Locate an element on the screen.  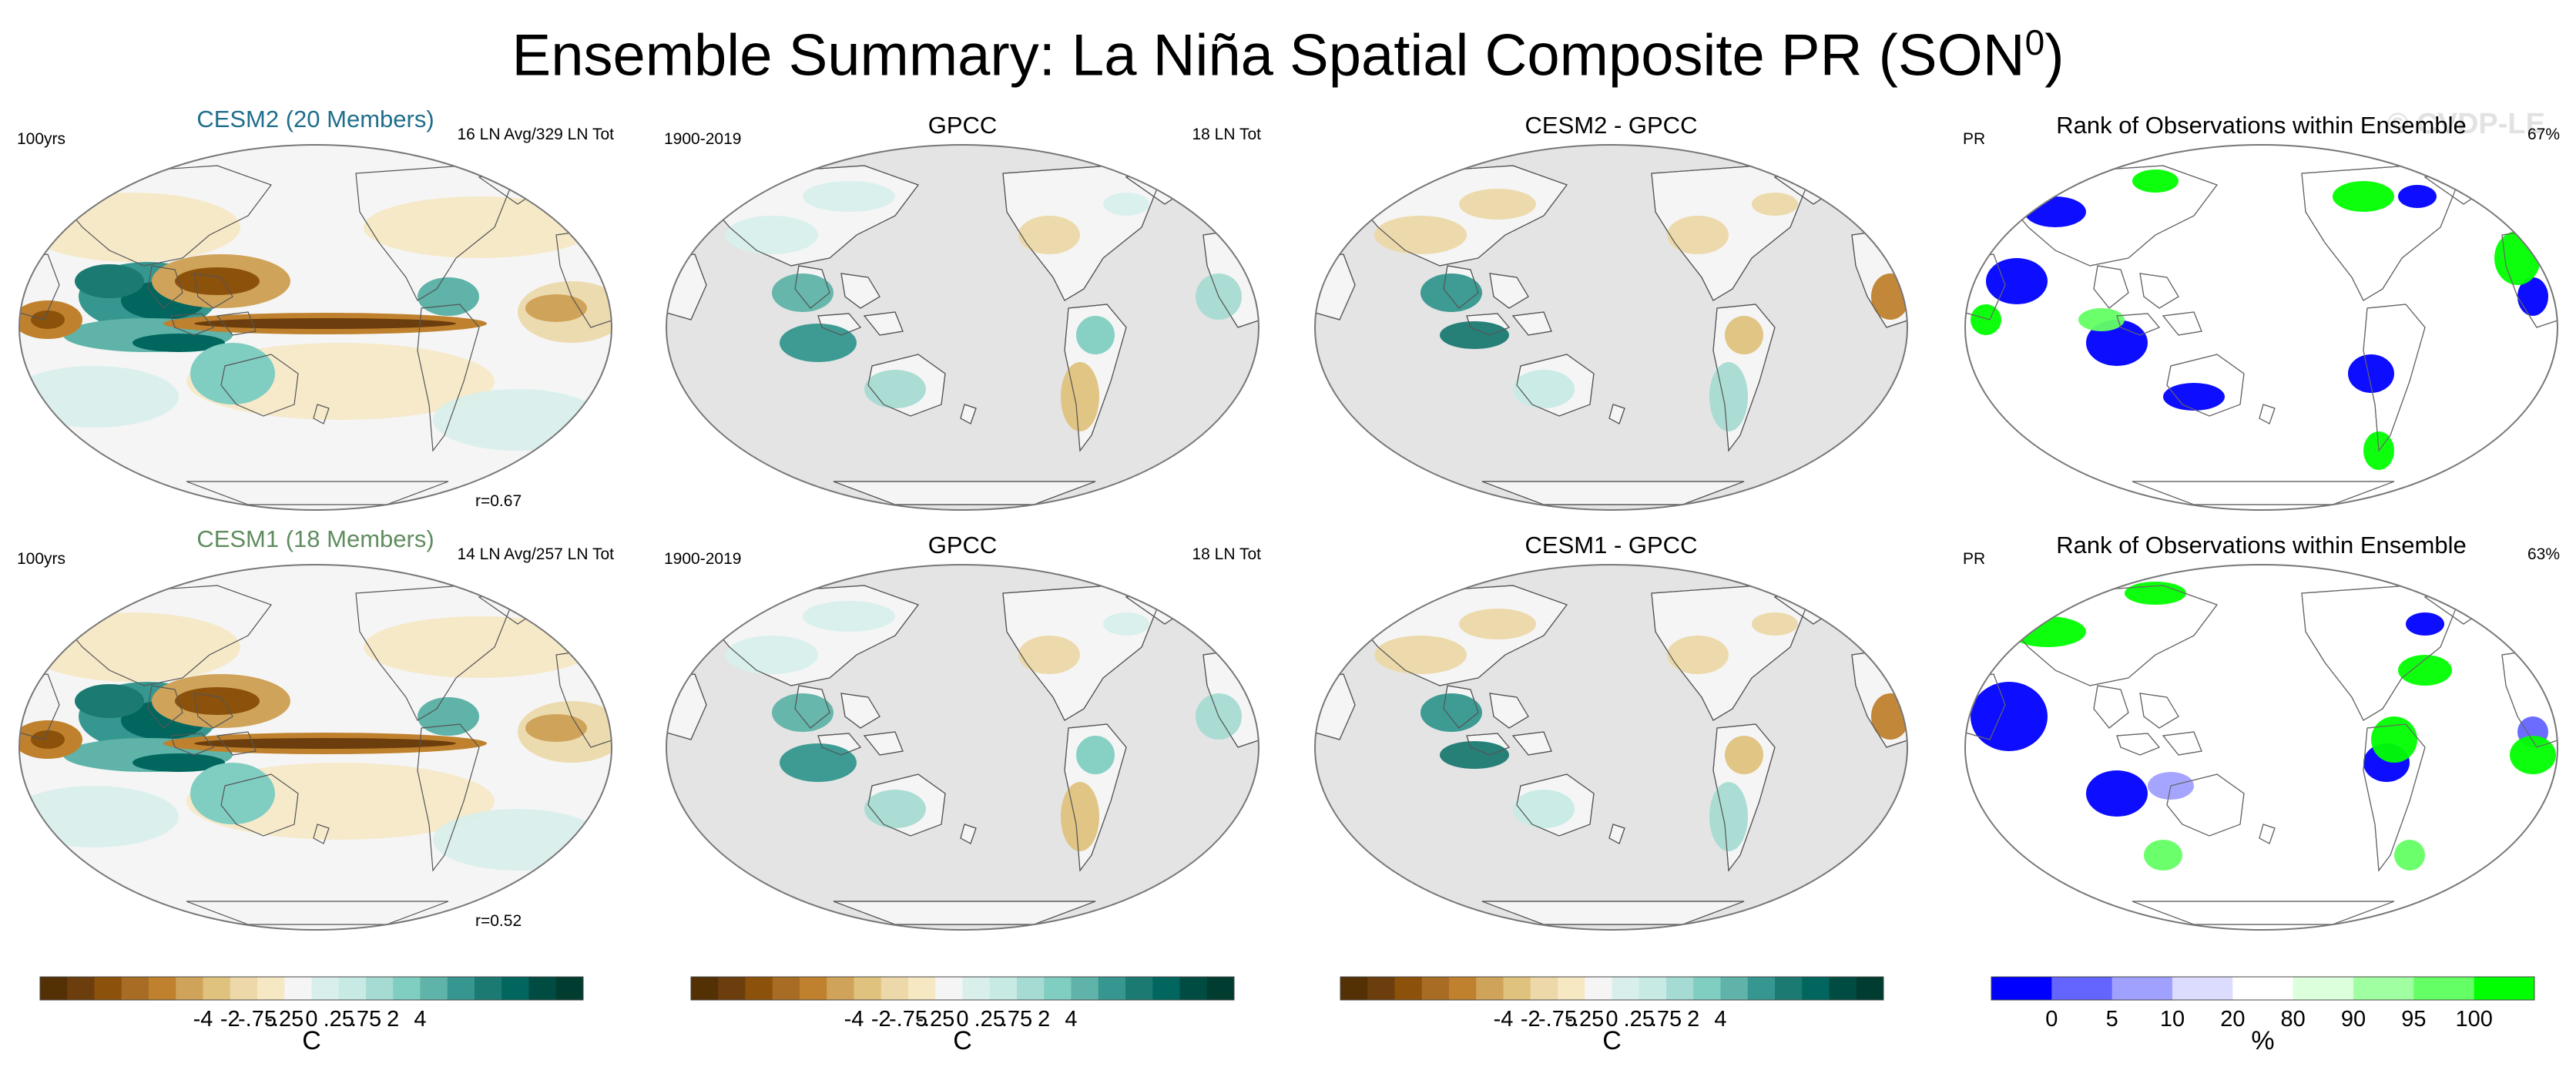
panel-title: Rank of Observations within Ensemble is located at coordinates (2261, 125).